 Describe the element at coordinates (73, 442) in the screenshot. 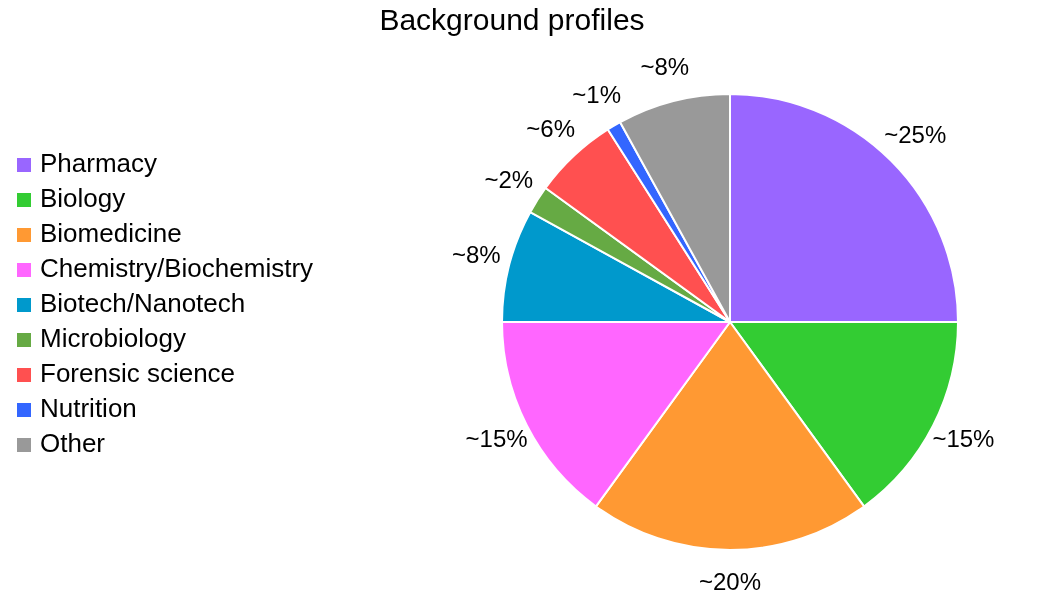

I see `legend-label: Other` at that location.